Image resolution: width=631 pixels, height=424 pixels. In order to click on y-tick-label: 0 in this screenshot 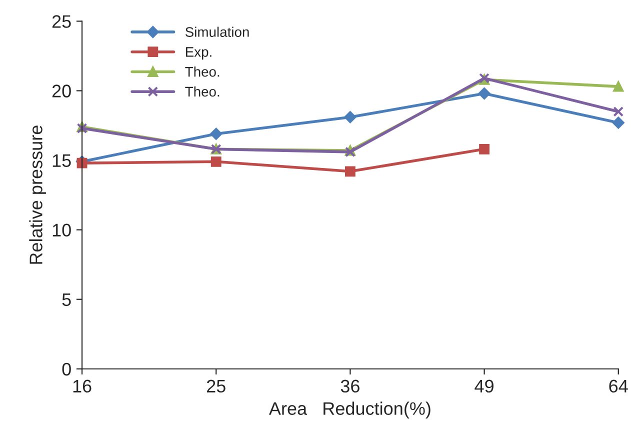, I will do `click(66, 369)`.